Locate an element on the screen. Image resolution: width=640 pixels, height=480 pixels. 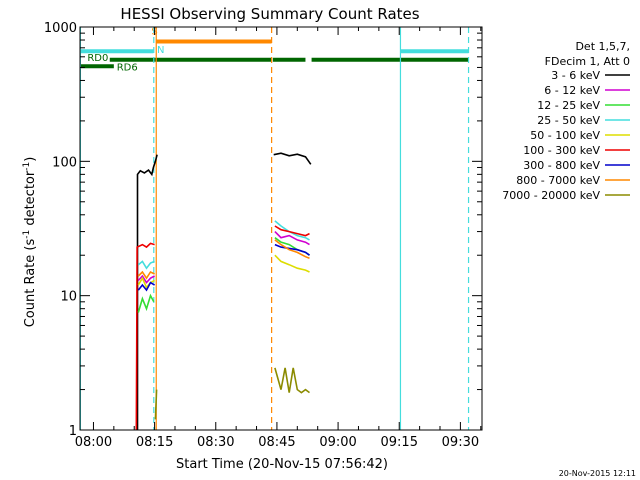
y-axis-label: Count Rate (s-1 detector-1) is located at coordinates (30, 242).